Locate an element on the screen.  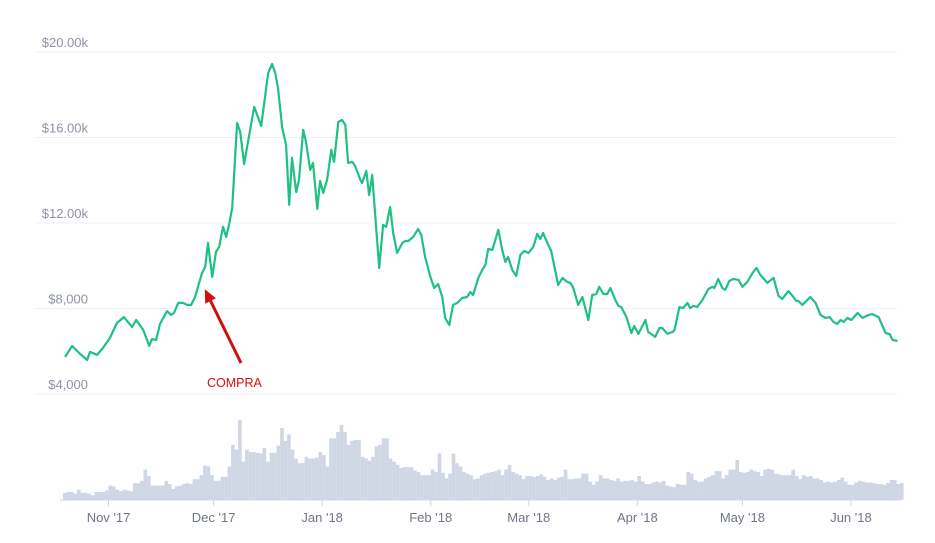
volume-bars is located at coordinates (483, 460).